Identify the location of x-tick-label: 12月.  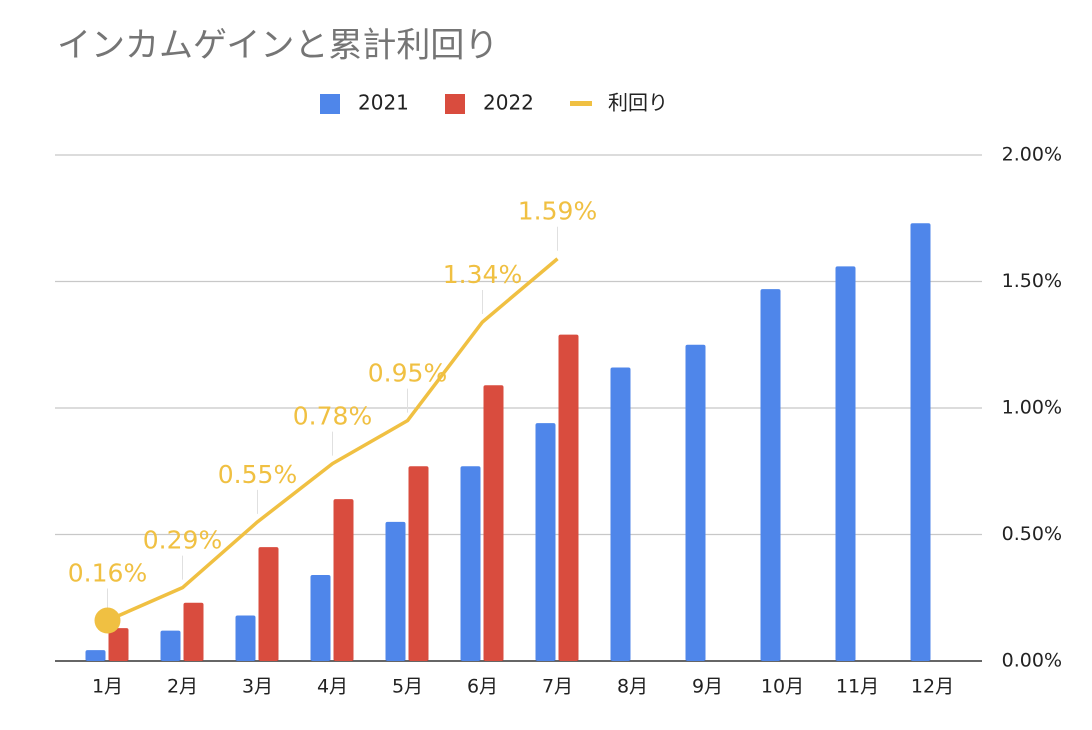
(932, 687).